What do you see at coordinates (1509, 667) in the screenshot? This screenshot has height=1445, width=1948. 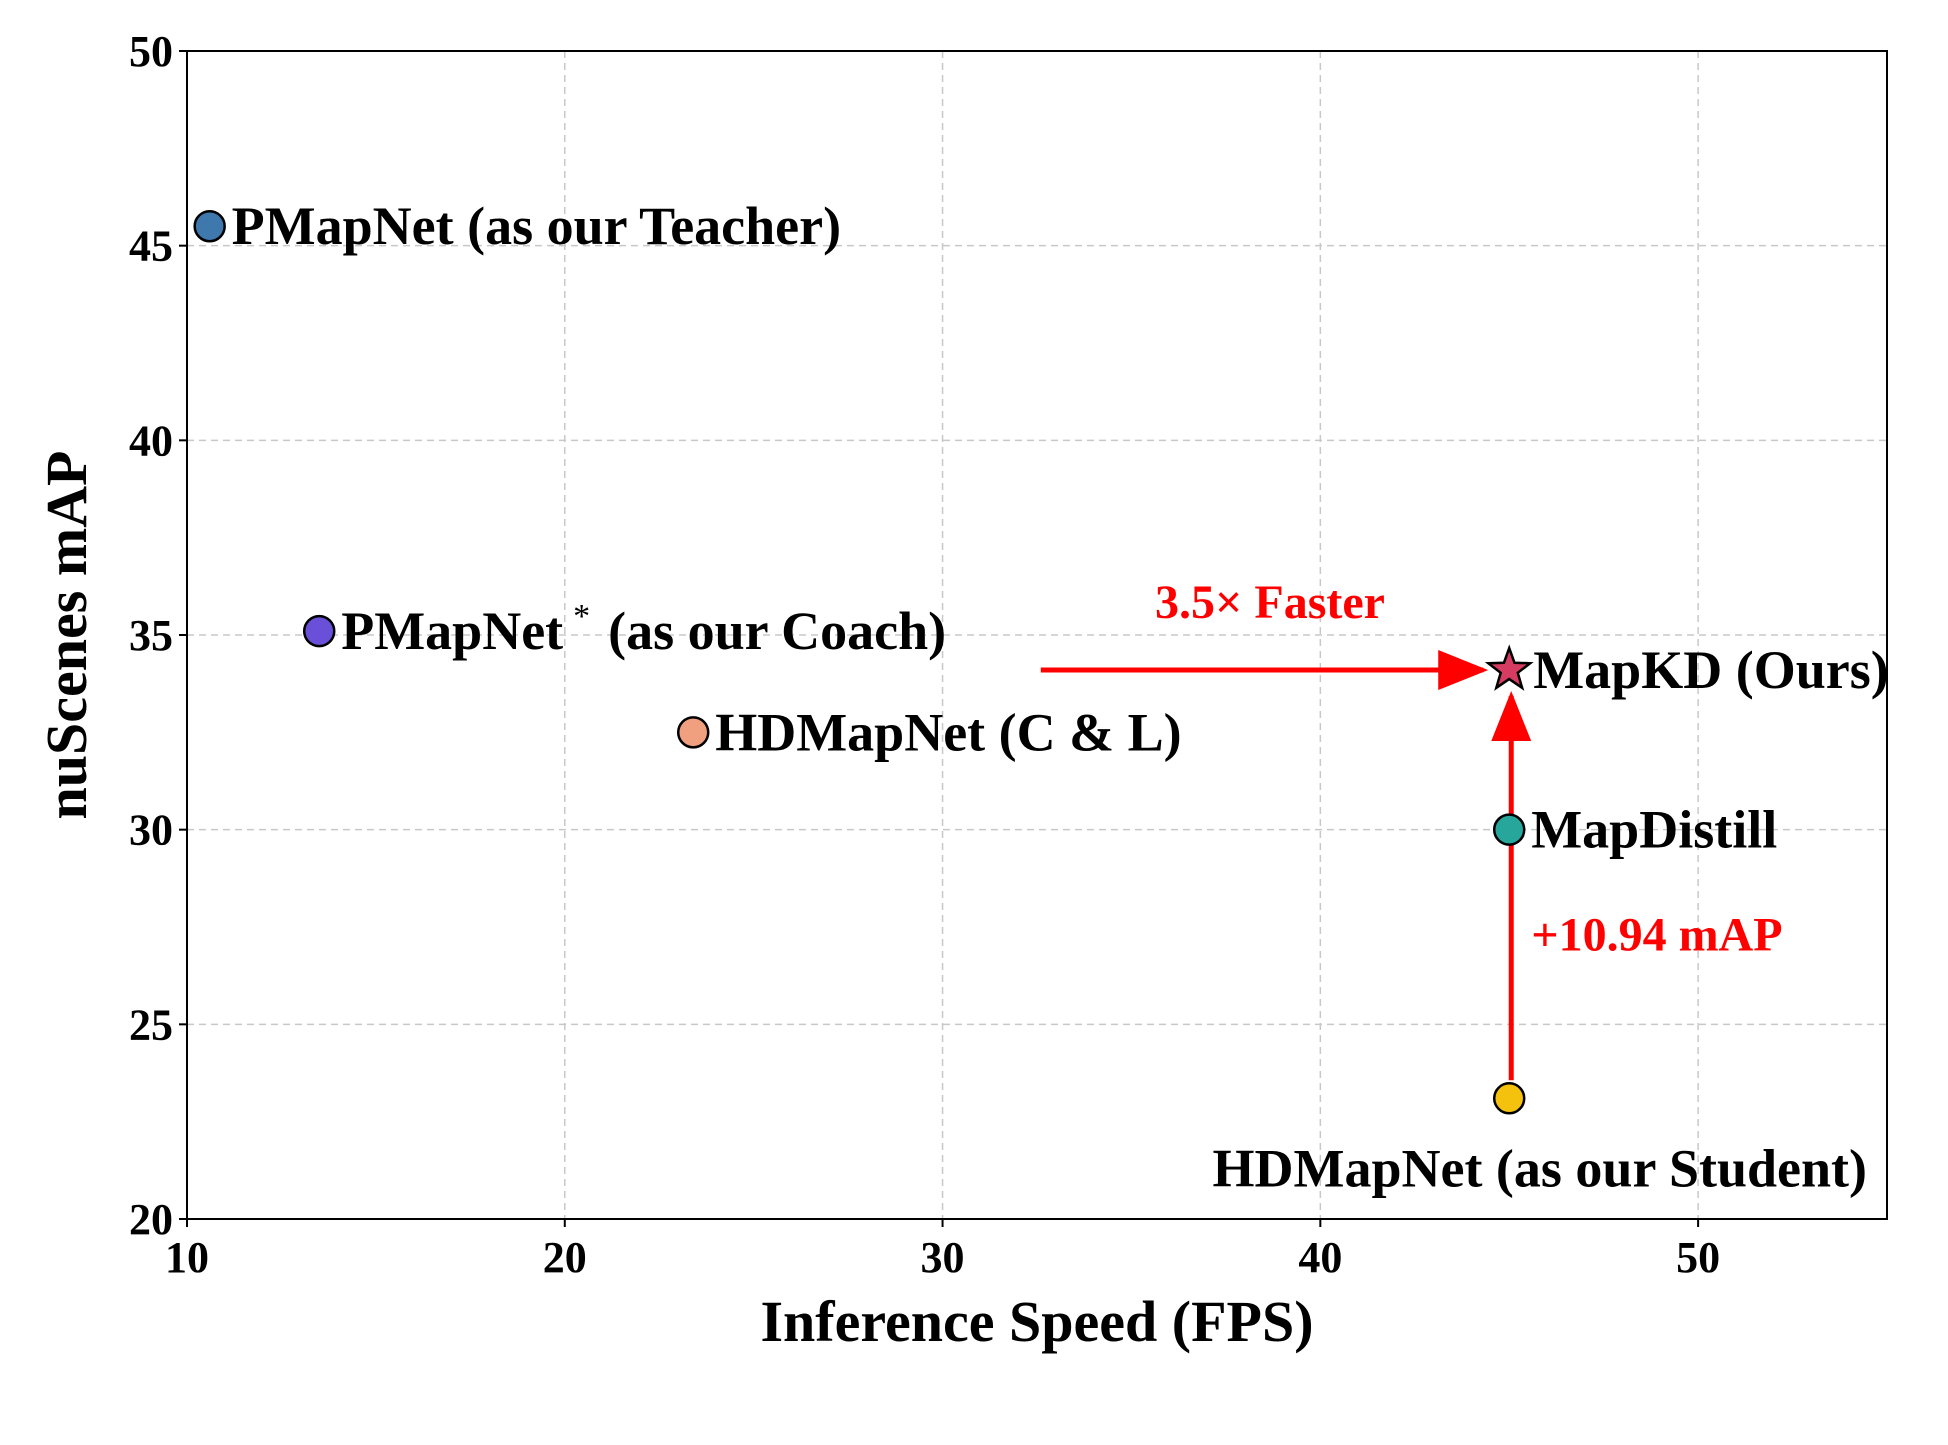 I see `data-point-star` at bounding box center [1509, 667].